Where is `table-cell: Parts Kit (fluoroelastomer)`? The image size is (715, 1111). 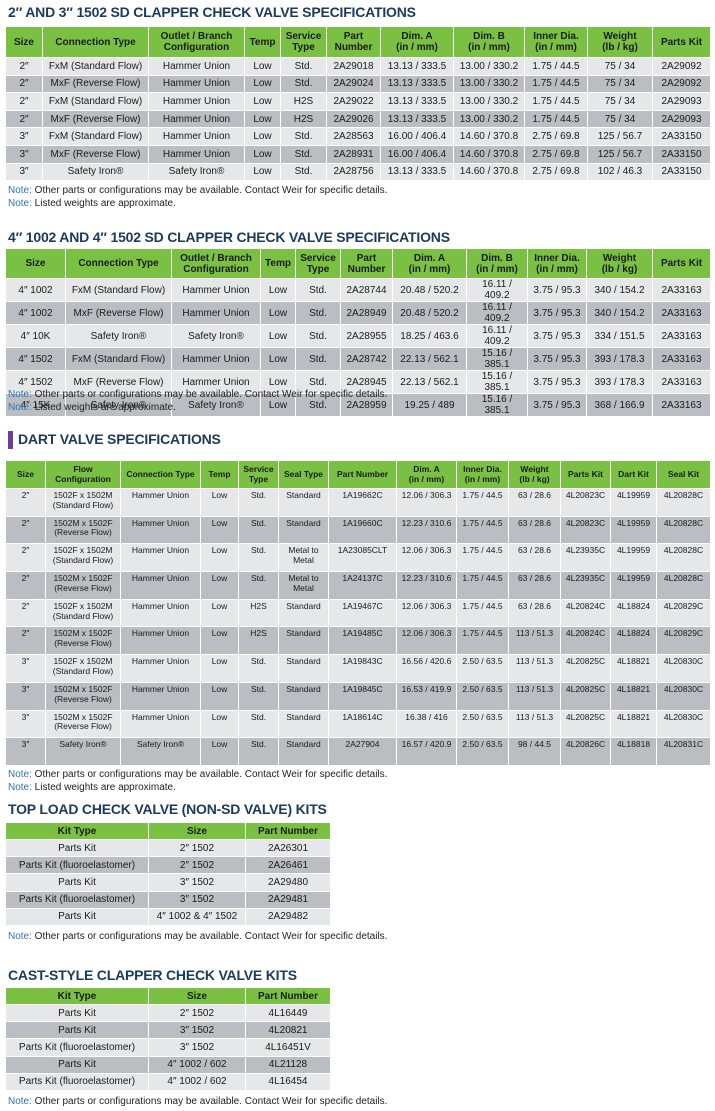 table-cell: Parts Kit (fluoroelastomer) is located at coordinates (77, 1081).